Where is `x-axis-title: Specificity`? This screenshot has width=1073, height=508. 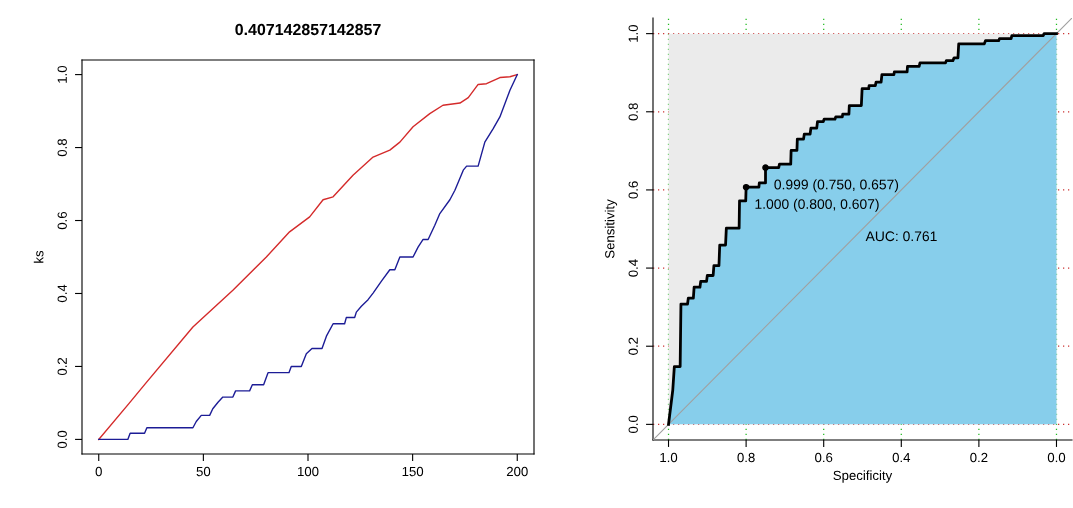
x-axis-title: Specificity is located at coordinates (863, 476).